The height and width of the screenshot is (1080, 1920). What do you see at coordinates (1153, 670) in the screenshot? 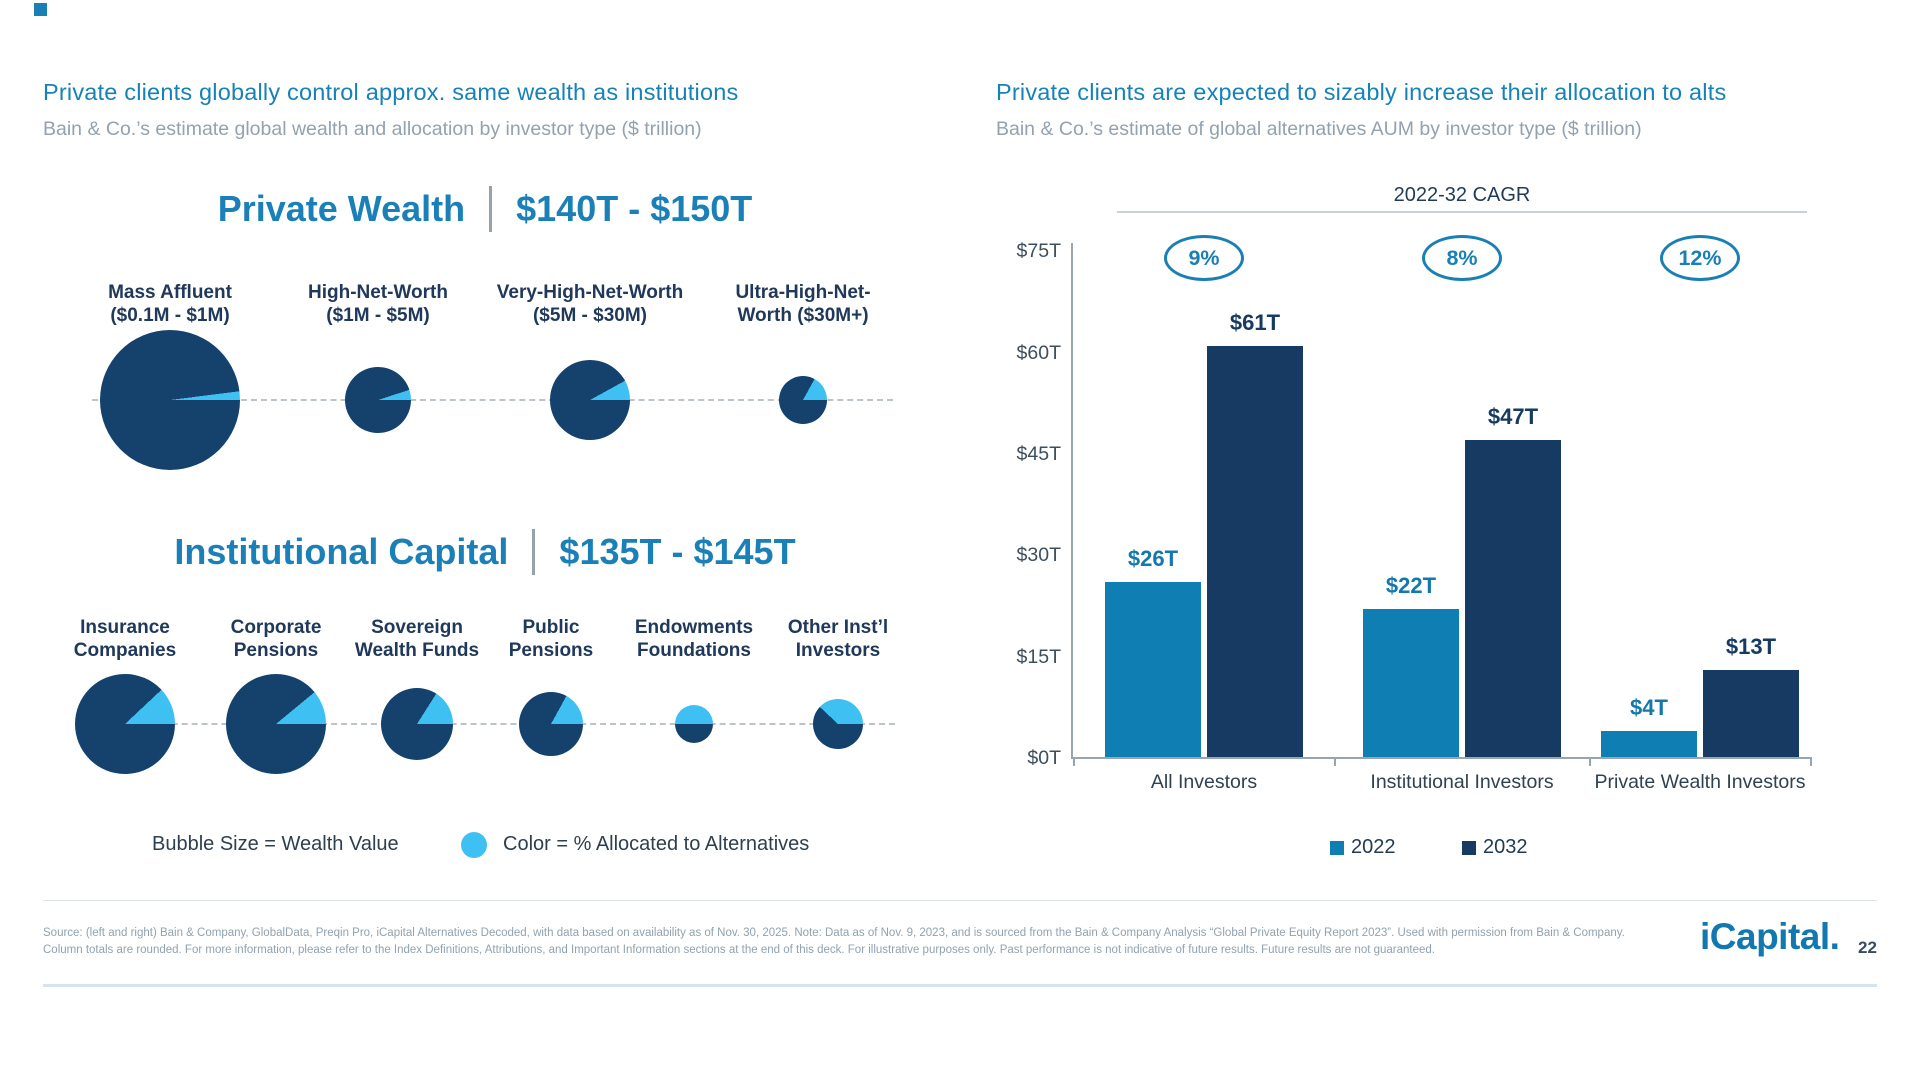
I see `bar-2022-all-investors` at bounding box center [1153, 670].